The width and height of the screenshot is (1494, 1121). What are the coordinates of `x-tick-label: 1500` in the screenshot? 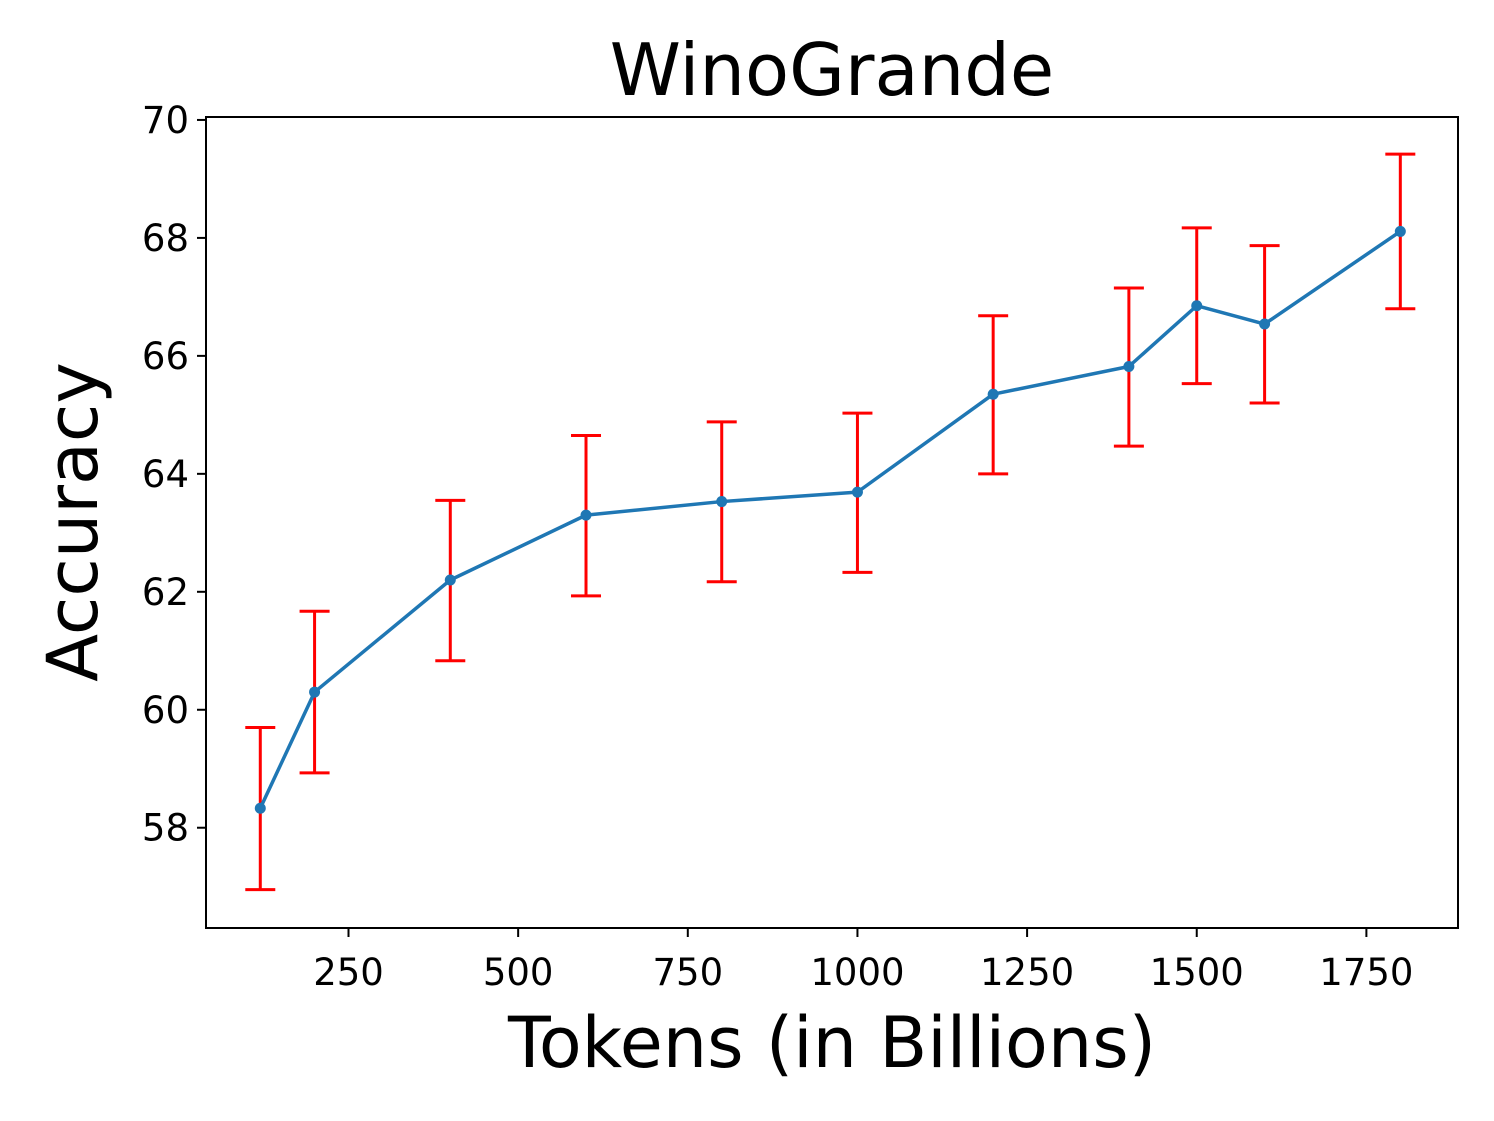 It's located at (1197, 972).